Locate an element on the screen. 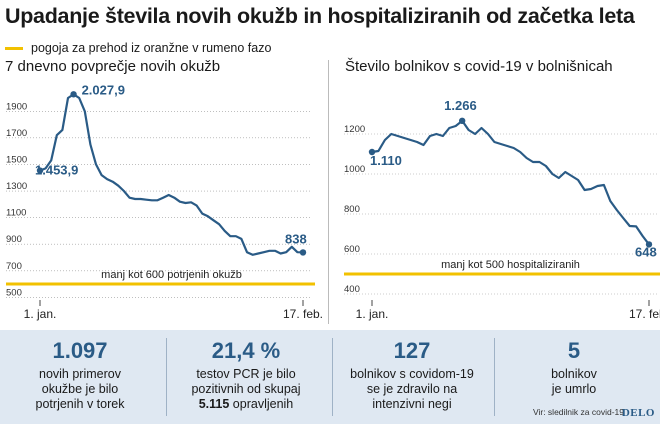 The image size is (660, 424). data-point-label: 1.266 is located at coordinates (460, 105).